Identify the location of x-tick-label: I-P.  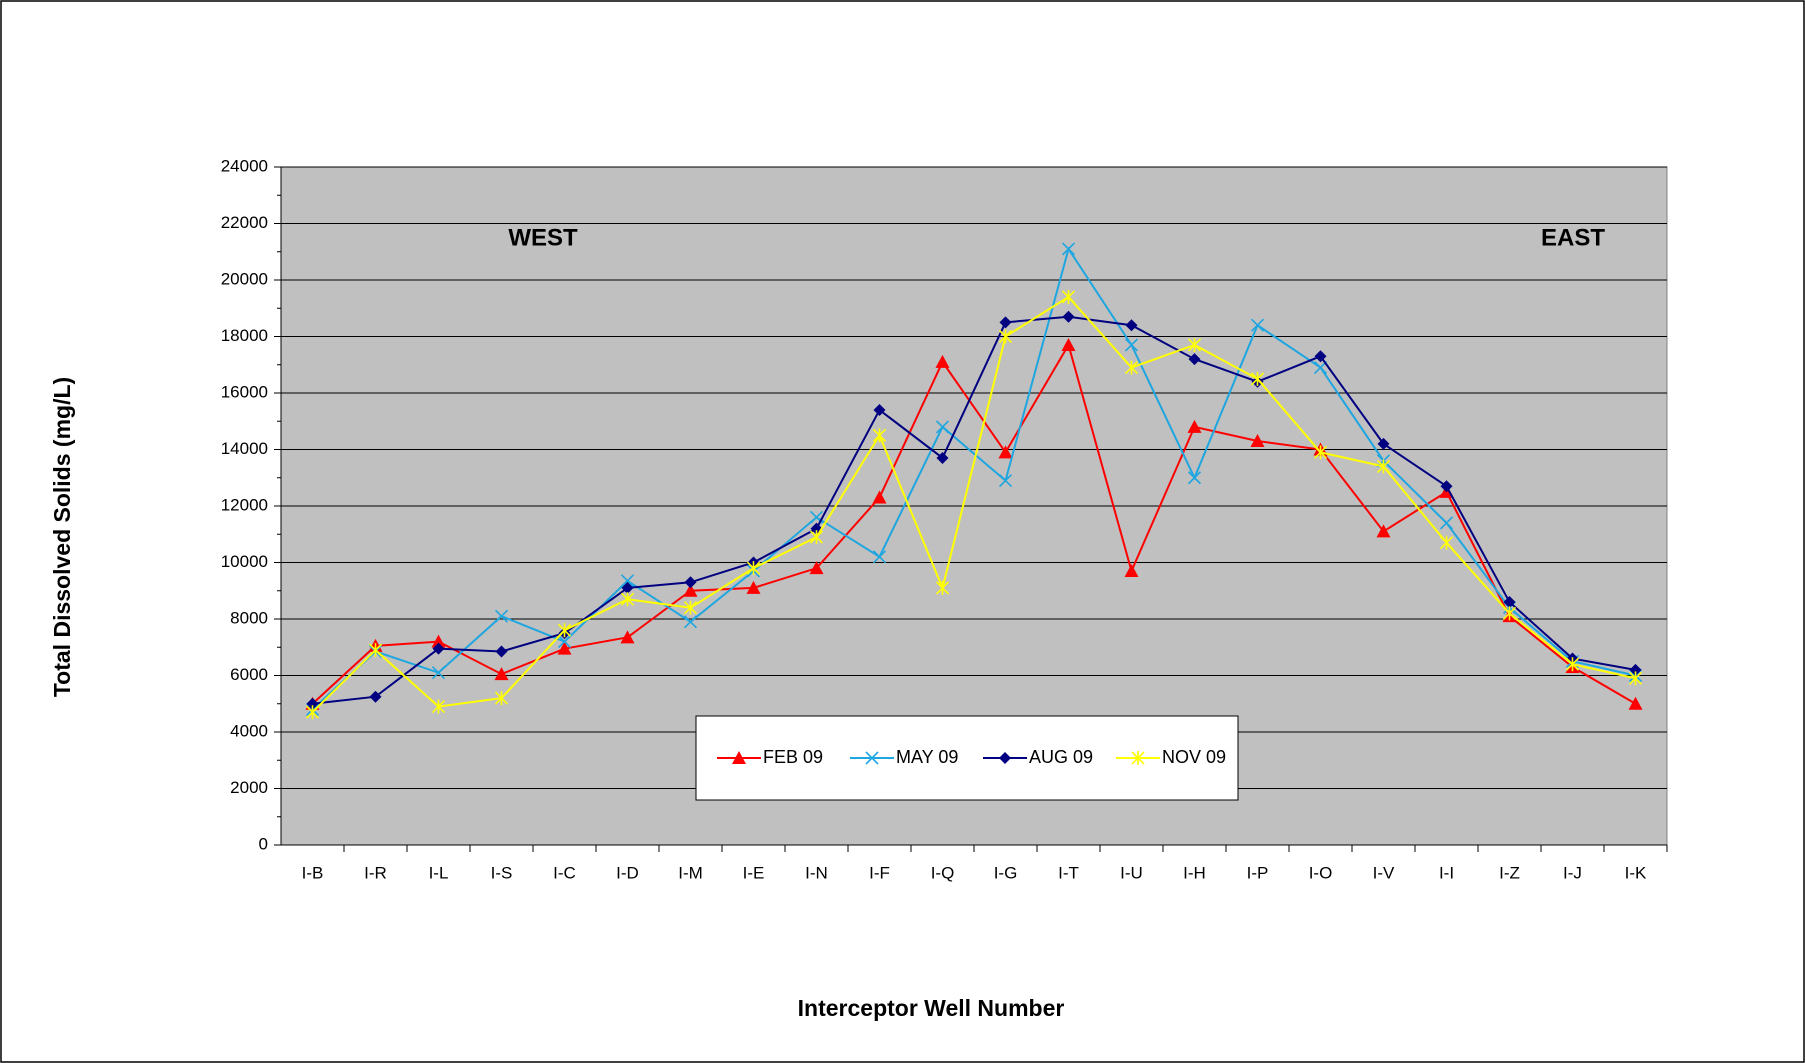
(1258, 872).